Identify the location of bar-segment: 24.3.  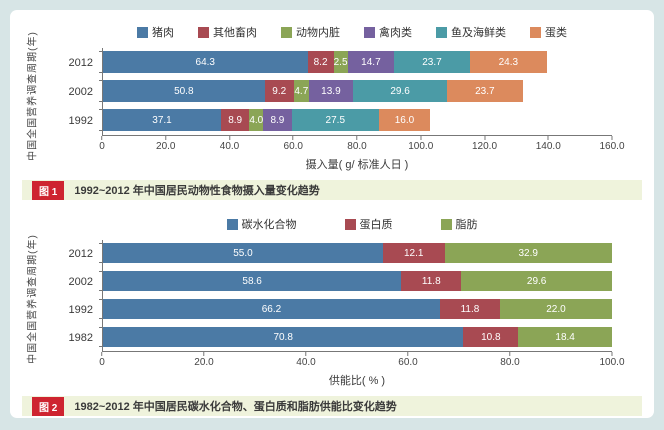
(508, 62).